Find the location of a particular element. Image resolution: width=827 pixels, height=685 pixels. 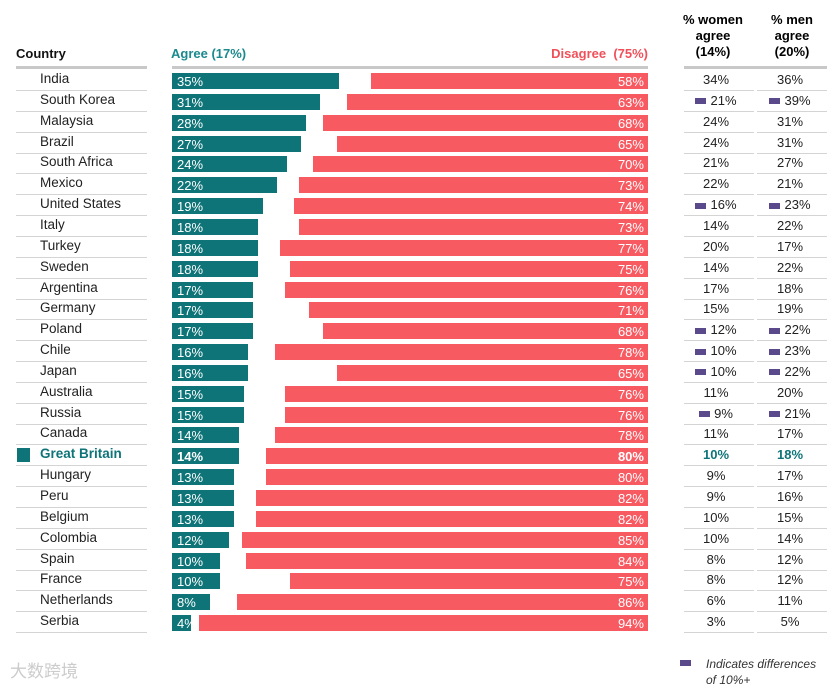

agree-value-label: 17% is located at coordinates (190, 290).